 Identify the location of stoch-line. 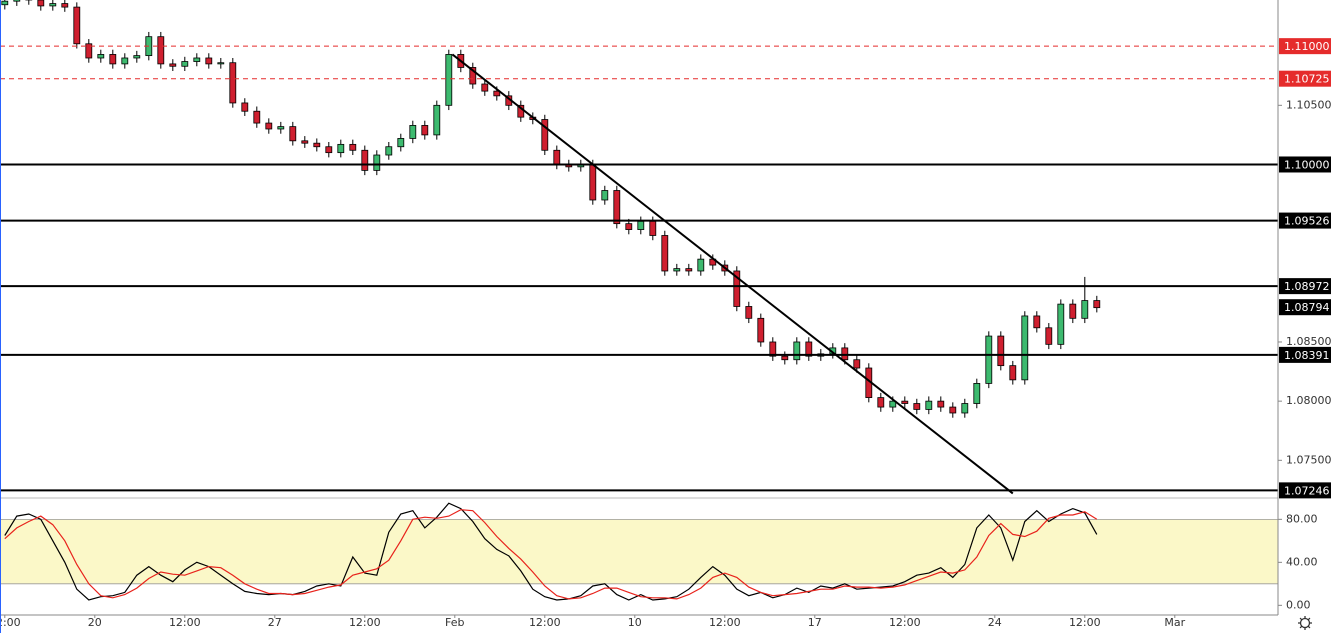
(551, 551).